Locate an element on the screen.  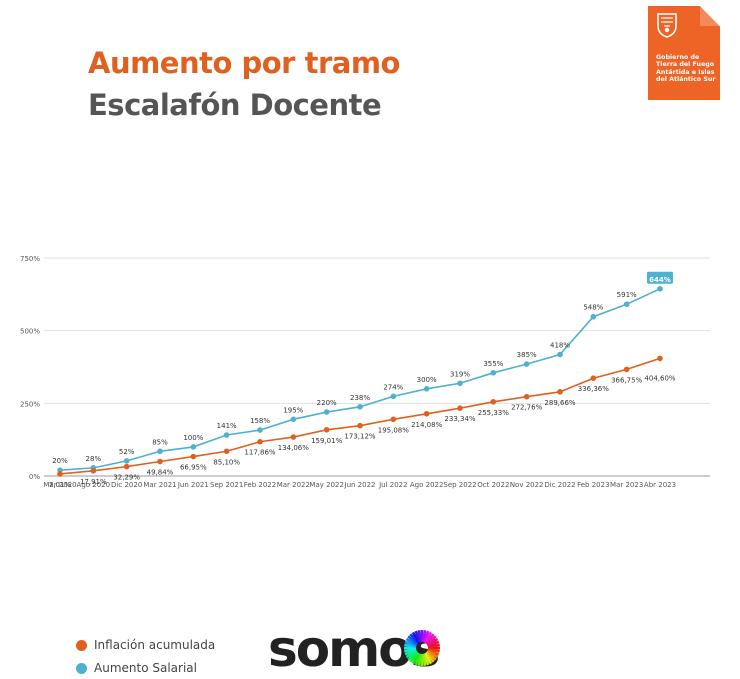
legend-marker-salary is located at coordinates (81, 668).